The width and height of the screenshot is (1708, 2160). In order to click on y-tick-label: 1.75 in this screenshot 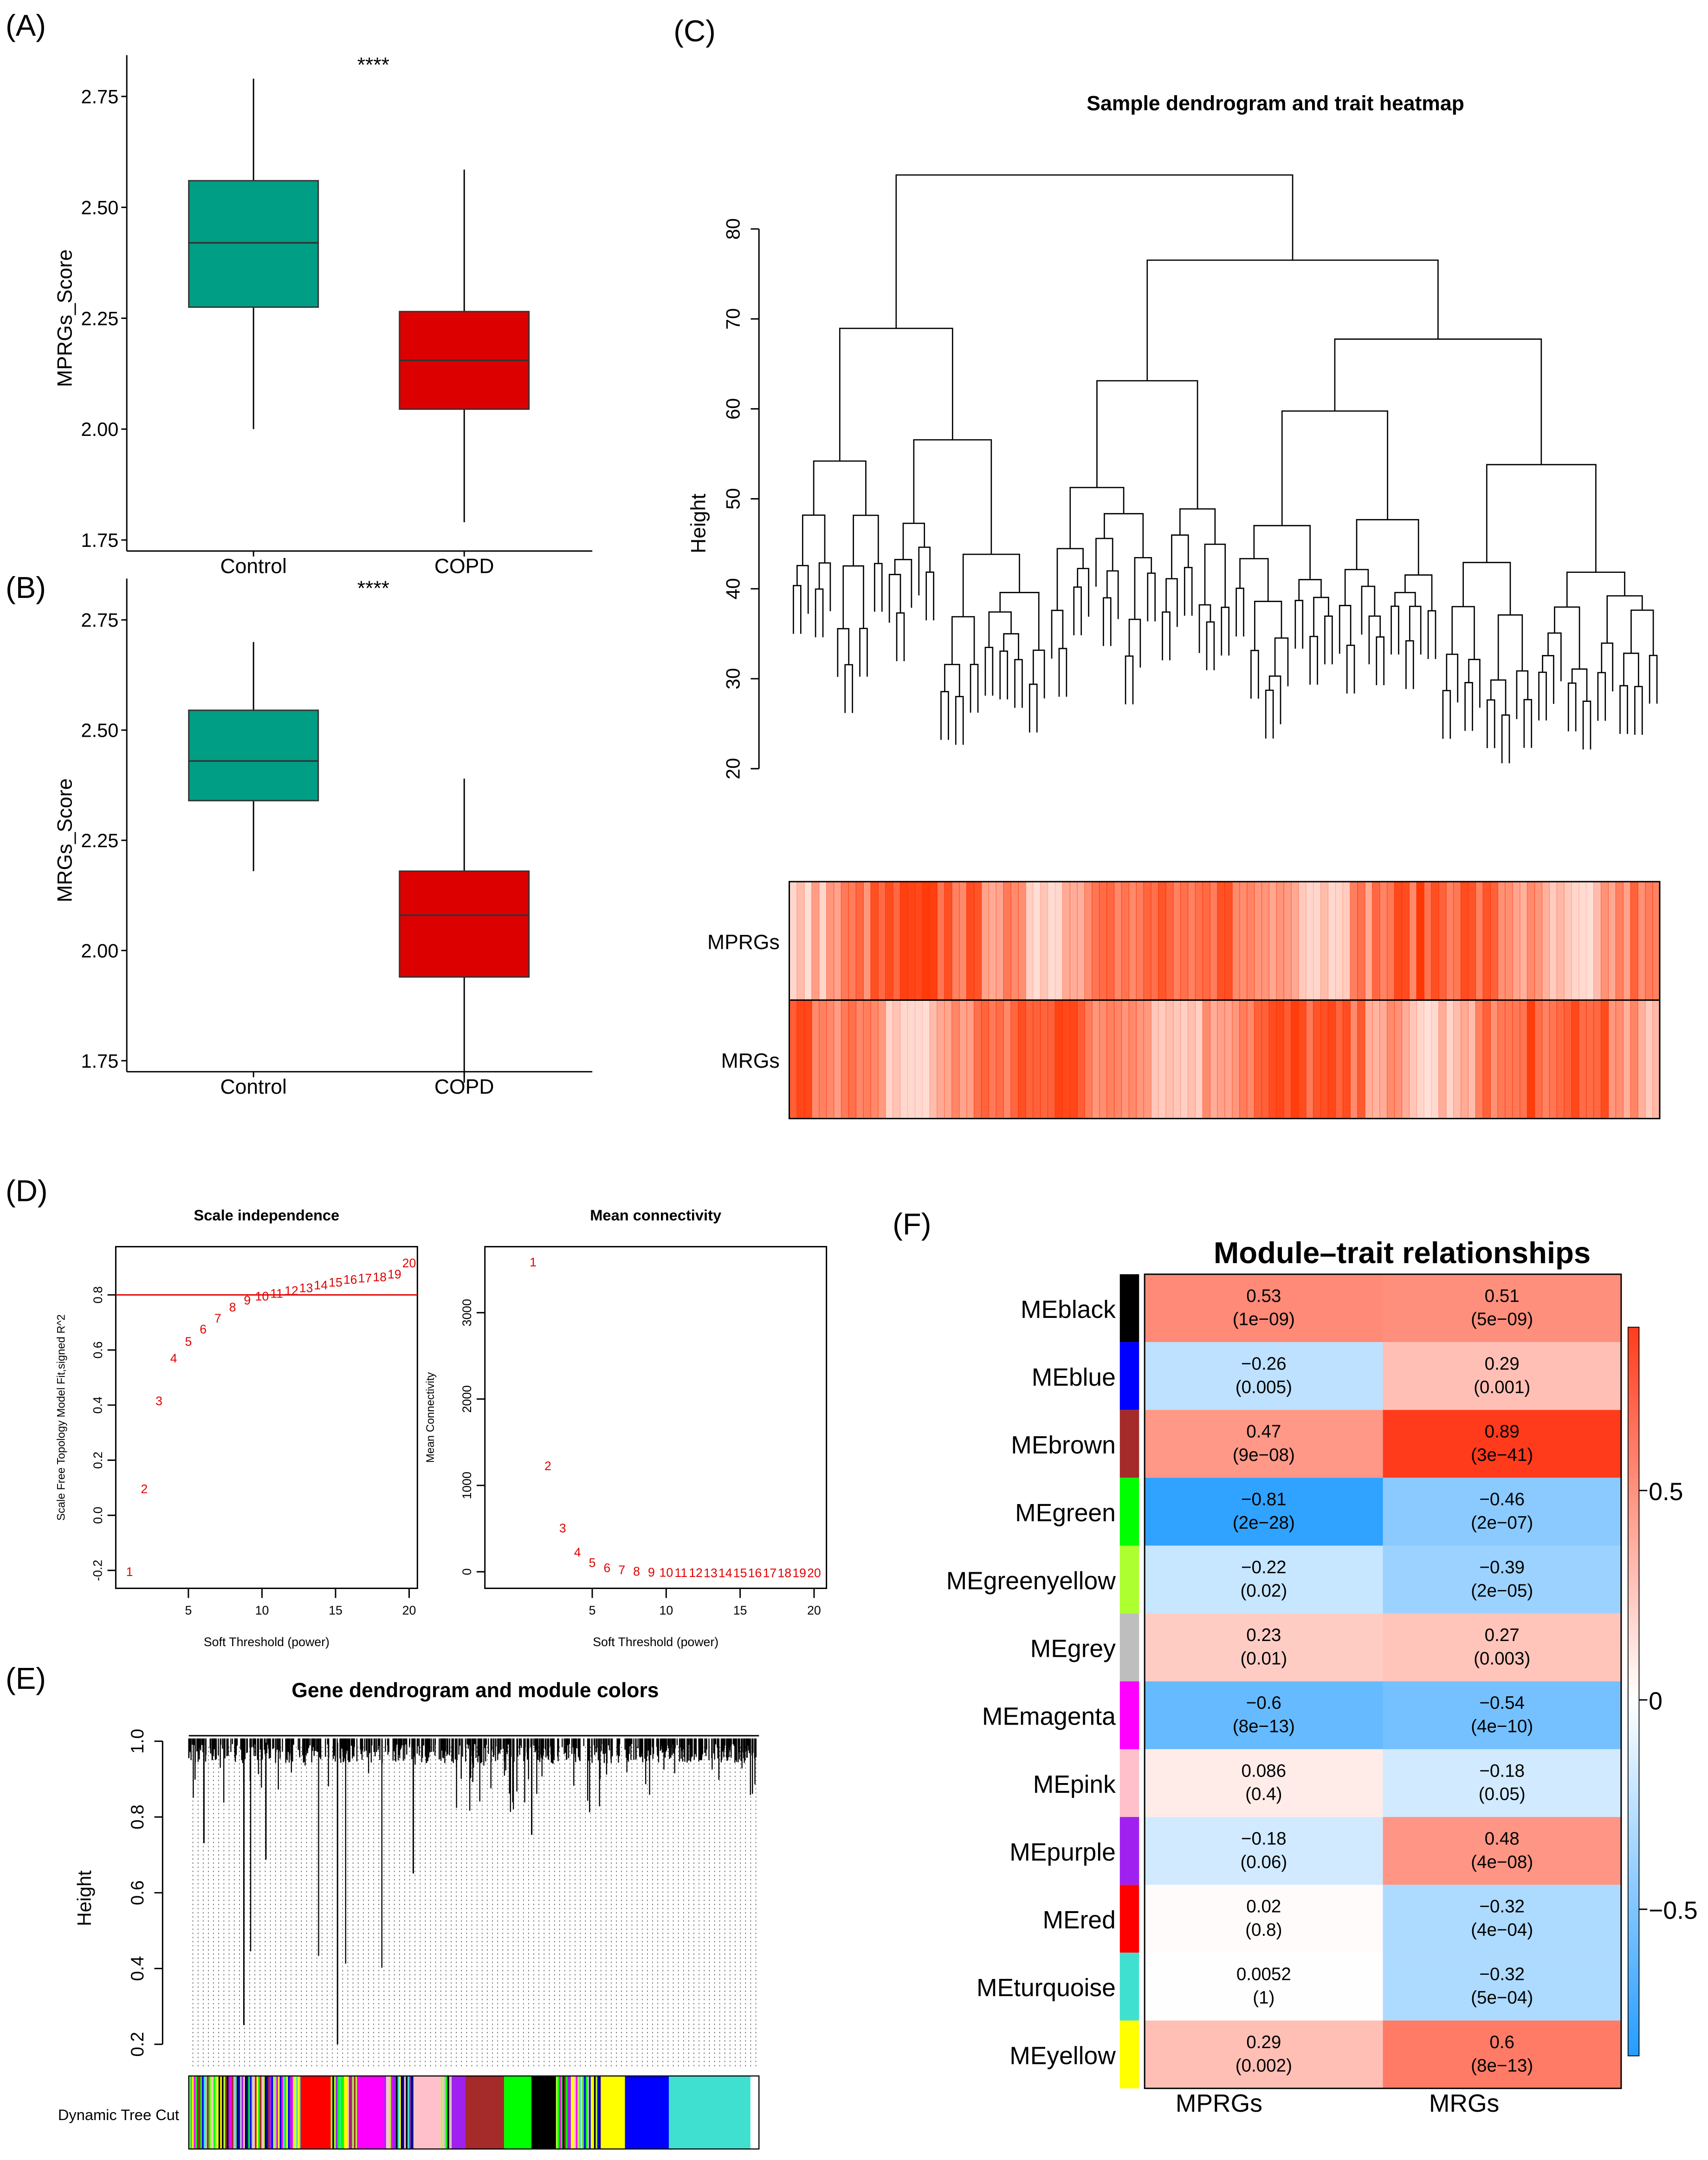, I will do `click(100, 540)`.